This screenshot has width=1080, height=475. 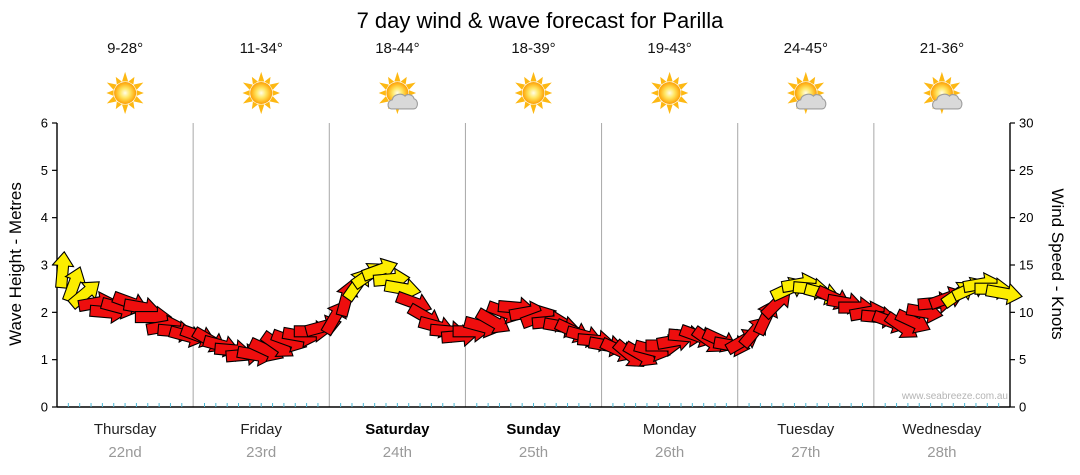 I want to click on watermark: www.seabreeze.com.au, so click(x=954, y=396).